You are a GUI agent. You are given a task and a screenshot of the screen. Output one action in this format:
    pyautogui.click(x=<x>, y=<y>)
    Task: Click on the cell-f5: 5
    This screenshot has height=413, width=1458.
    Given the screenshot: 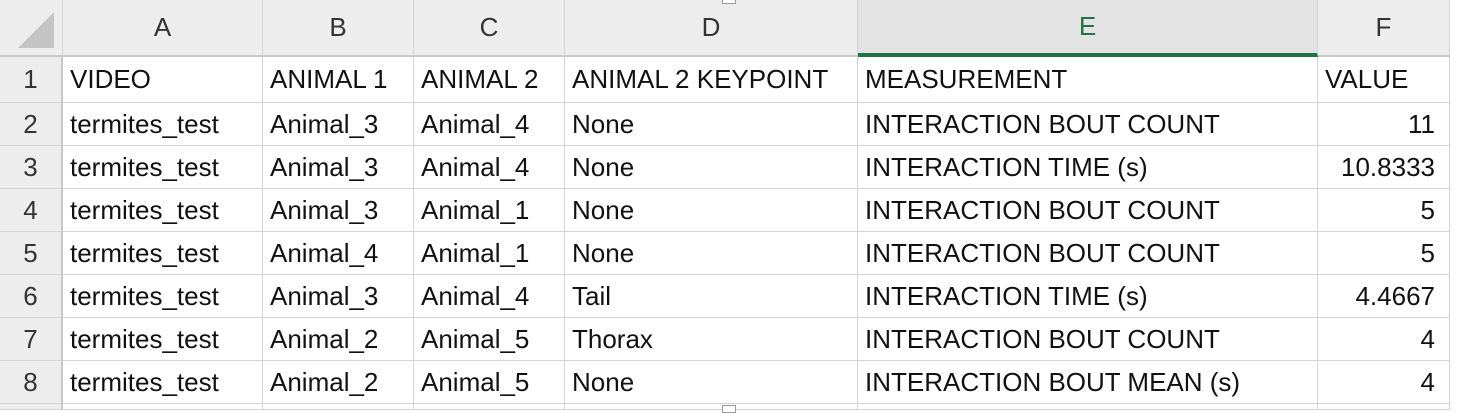 What is the action you would take?
    pyautogui.click(x=1384, y=253)
    